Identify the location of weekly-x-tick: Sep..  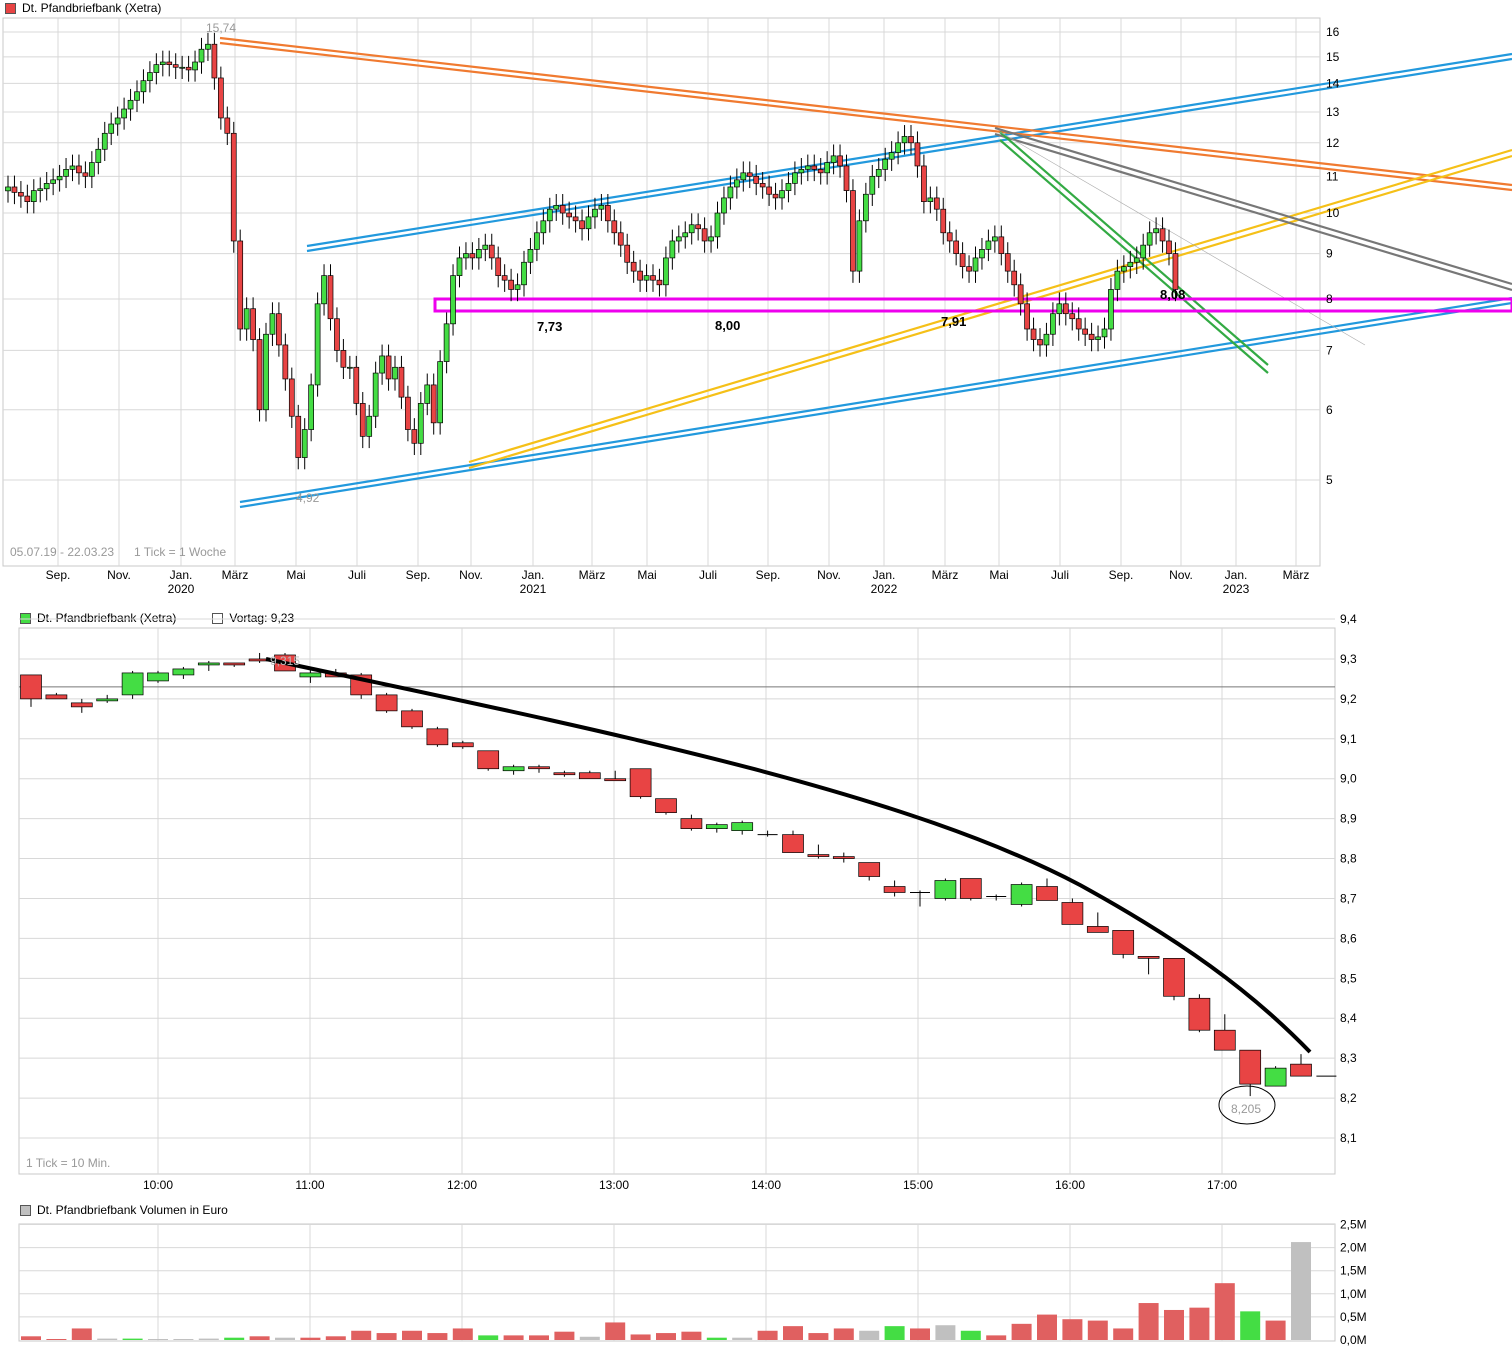
(58, 575).